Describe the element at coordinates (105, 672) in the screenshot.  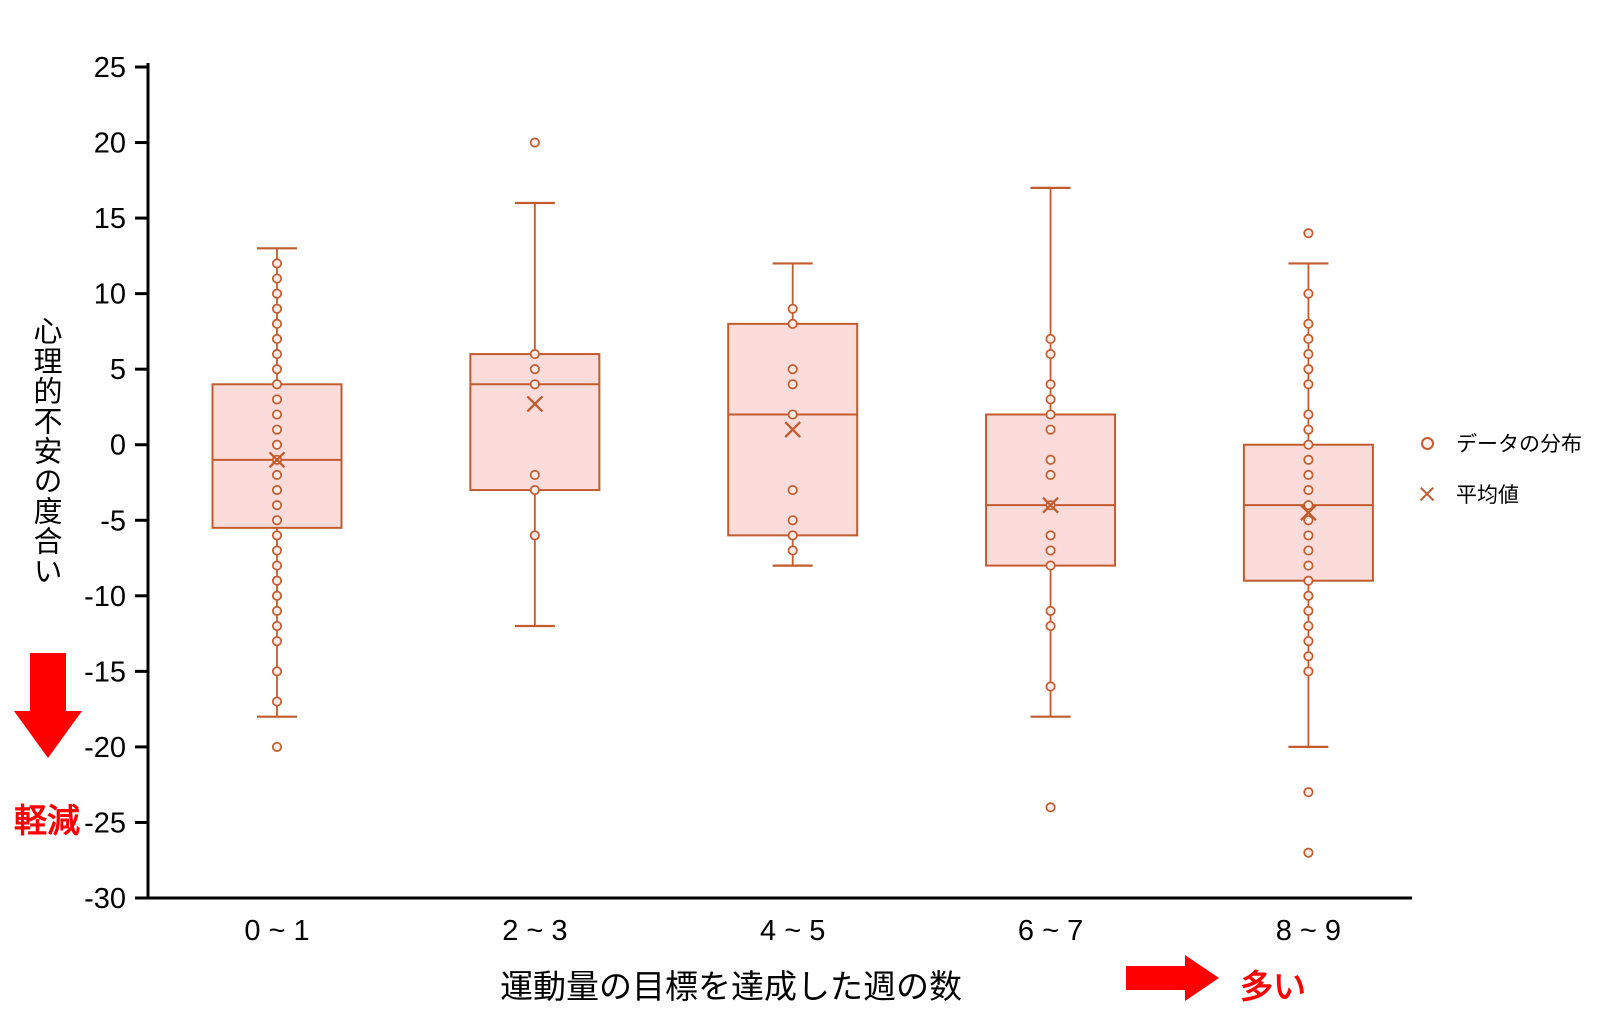
I see `svg-text: -15` at that location.